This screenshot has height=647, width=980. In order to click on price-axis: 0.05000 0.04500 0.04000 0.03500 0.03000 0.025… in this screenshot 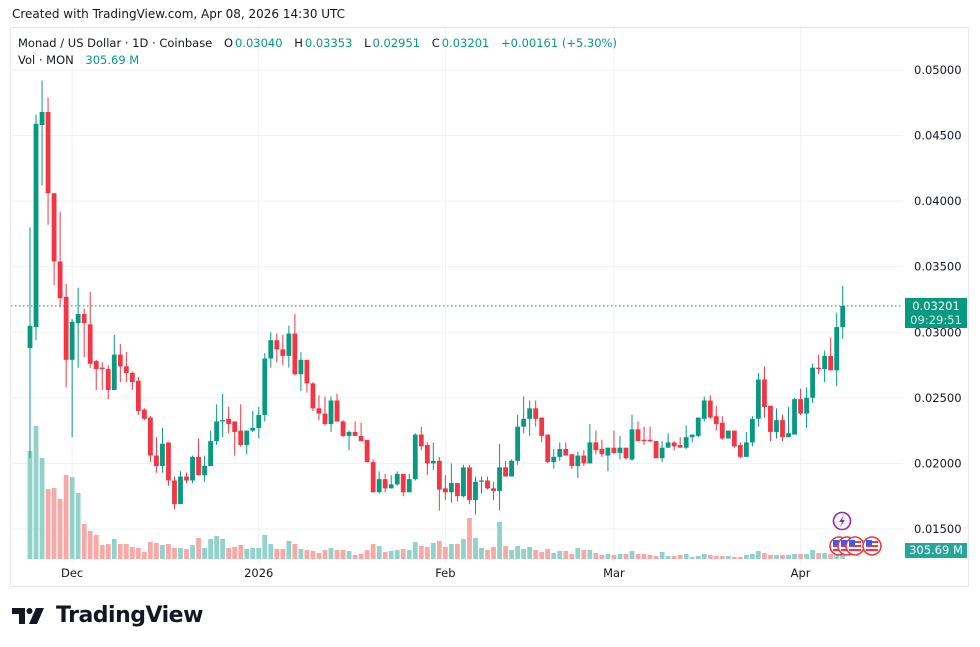, I will do `click(938, 299)`.